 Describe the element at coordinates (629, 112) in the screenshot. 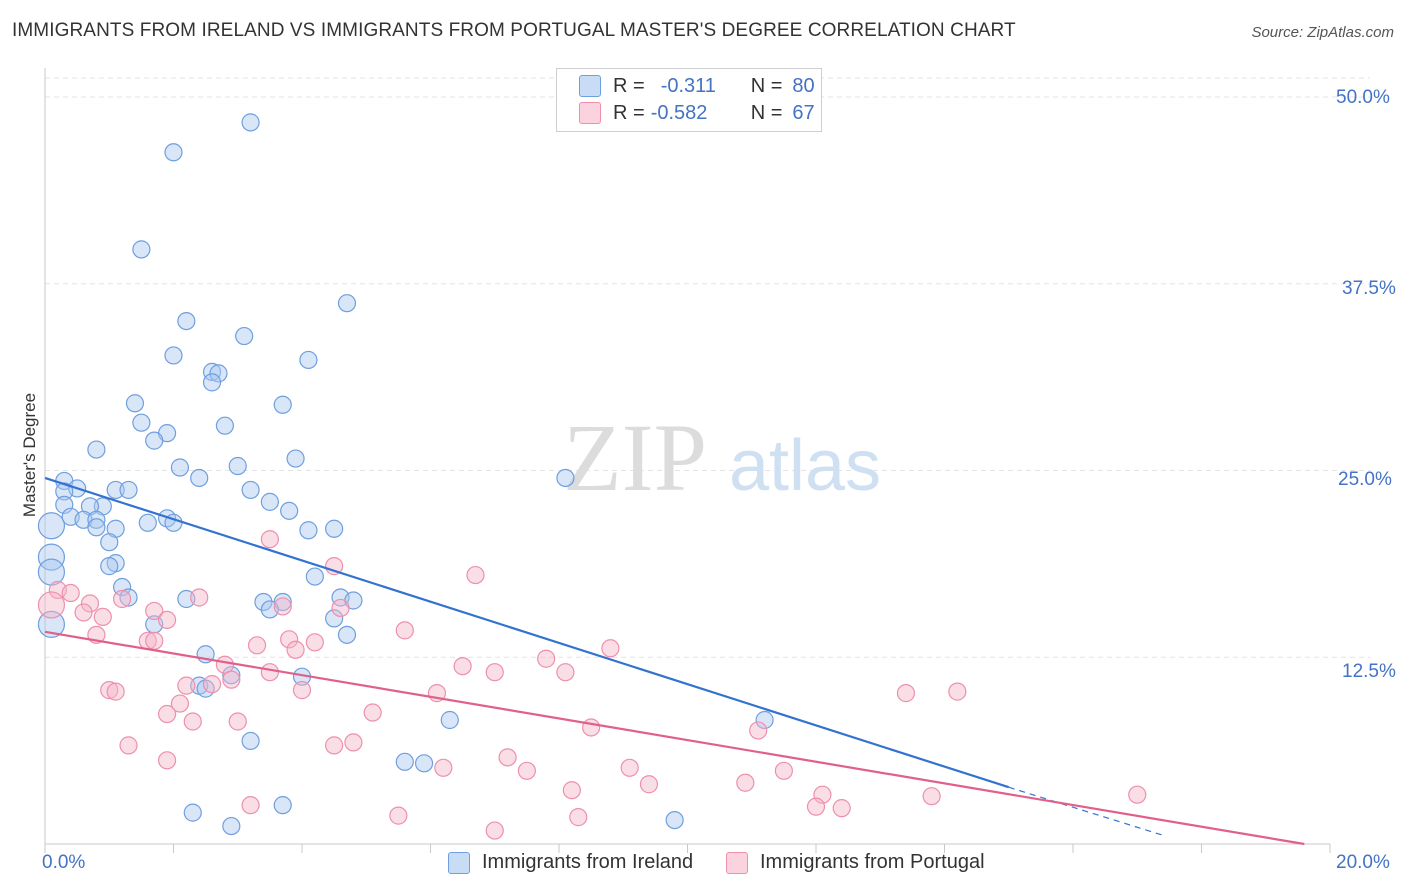

I see `r-label: R =` at that location.